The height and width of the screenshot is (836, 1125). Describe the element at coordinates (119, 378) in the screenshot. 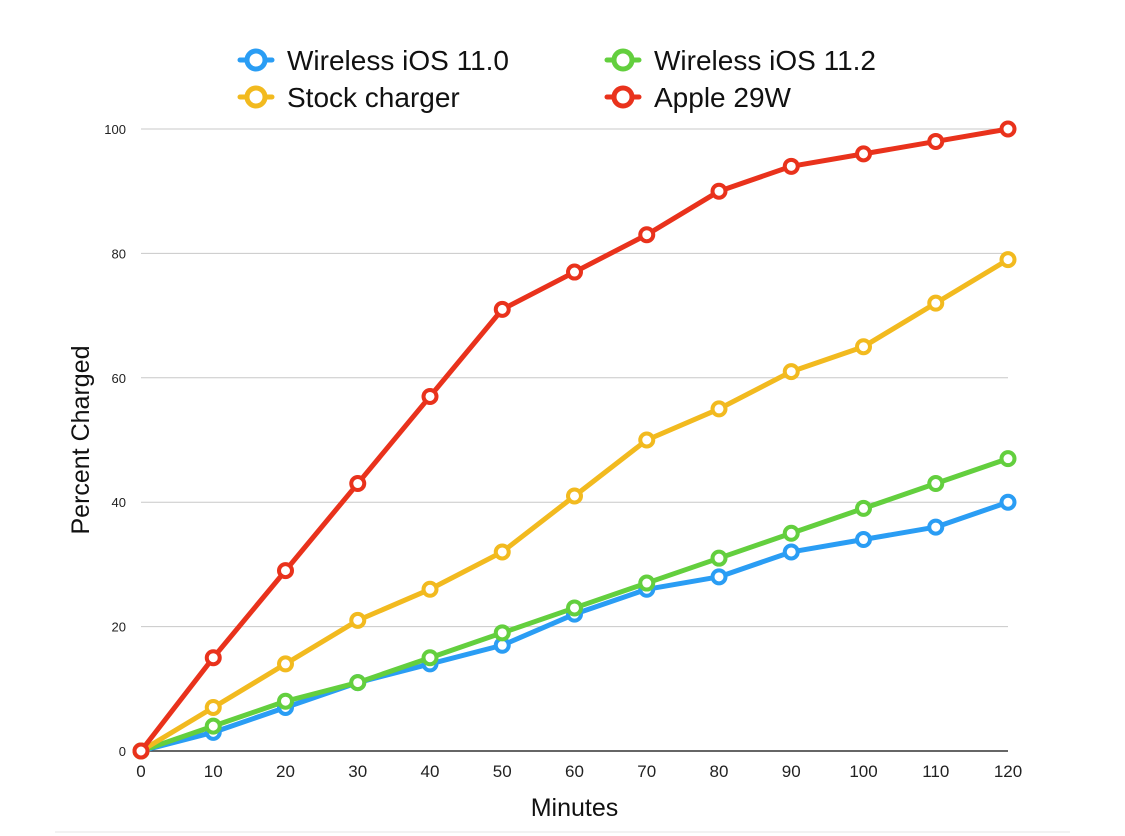

I see `y-tick-label: 60` at that location.